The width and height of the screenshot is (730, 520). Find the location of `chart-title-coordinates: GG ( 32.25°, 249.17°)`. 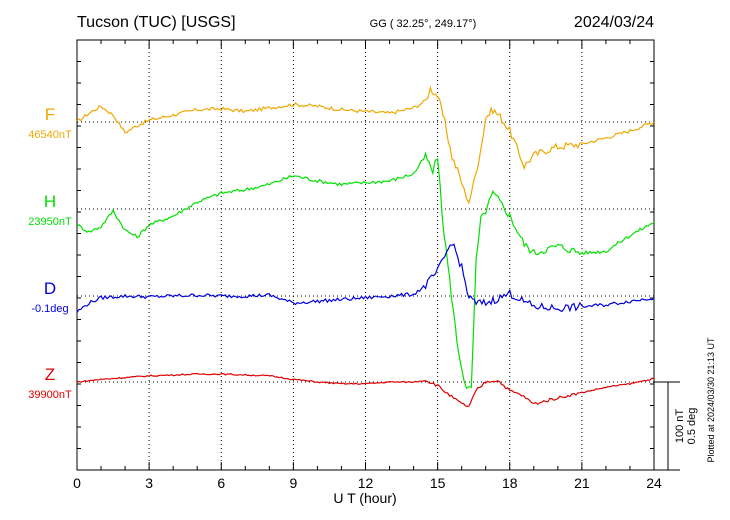

chart-title-coordinates: GG ( 32.25°, 249.17°) is located at coordinates (423, 24).